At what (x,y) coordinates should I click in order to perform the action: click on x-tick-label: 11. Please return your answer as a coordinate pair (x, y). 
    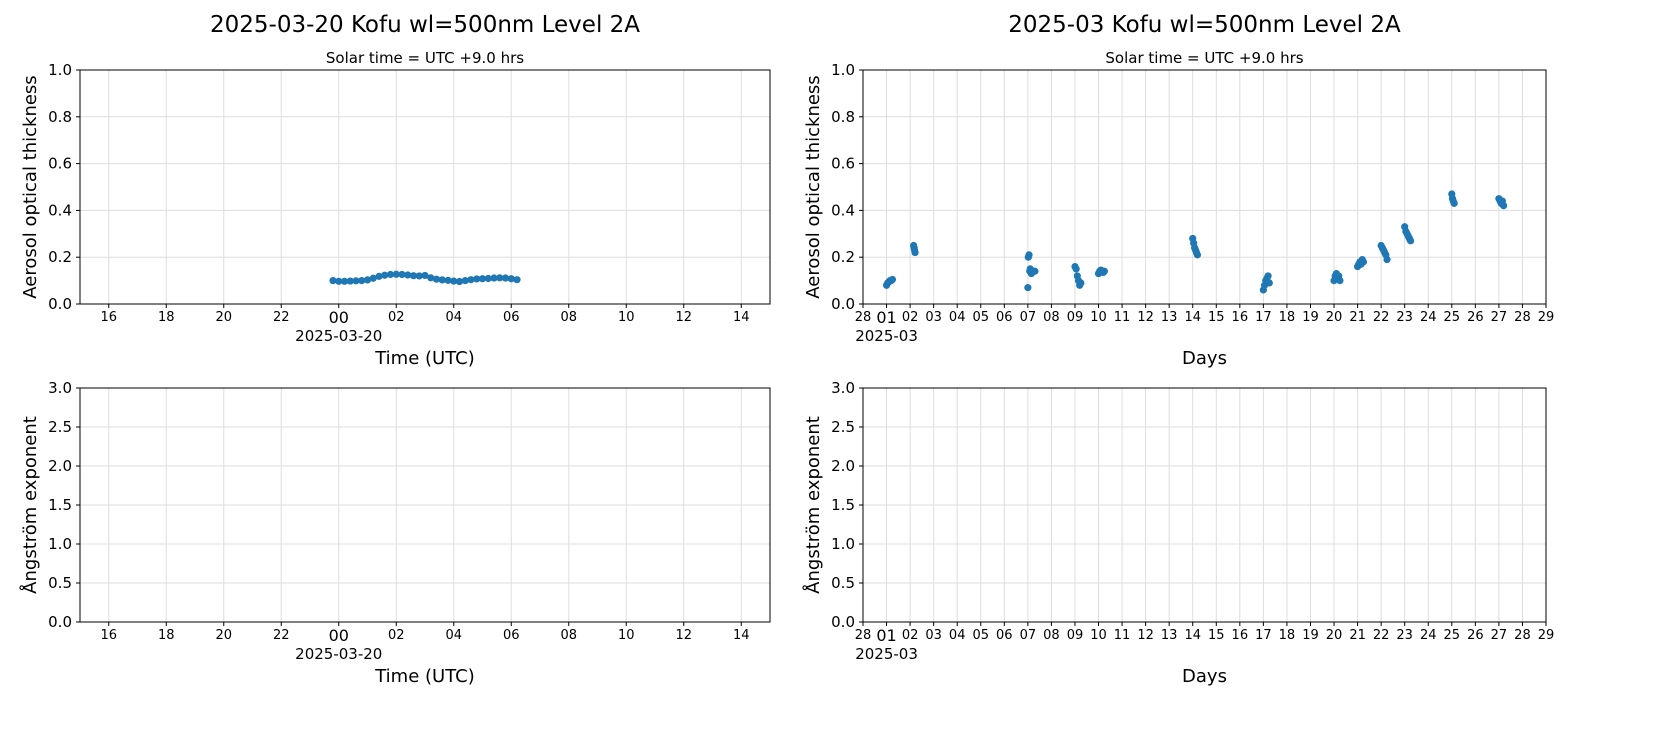
    Looking at the image, I should click on (1122, 317).